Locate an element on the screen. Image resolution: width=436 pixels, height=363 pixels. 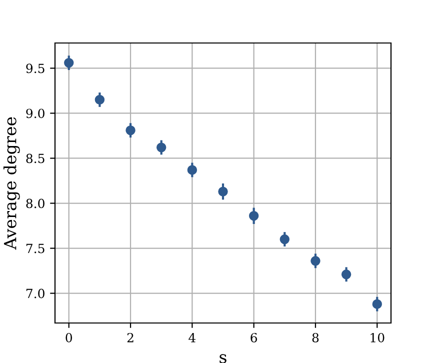
x-tick-label: 8 is located at coordinates (315, 337).